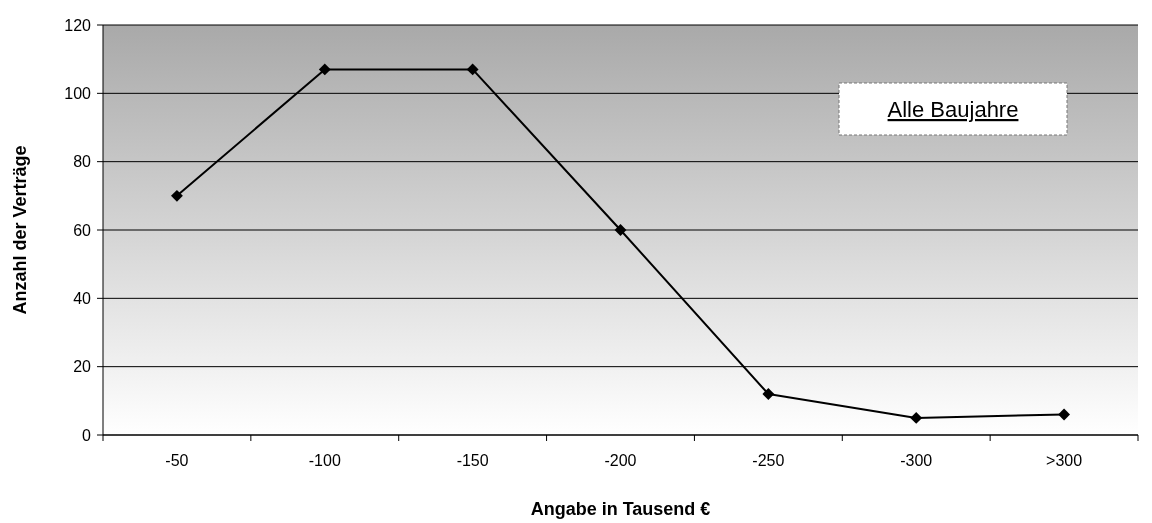 Image resolution: width=1152 pixels, height=523 pixels. I want to click on y-tick-label: 40, so click(82, 298).